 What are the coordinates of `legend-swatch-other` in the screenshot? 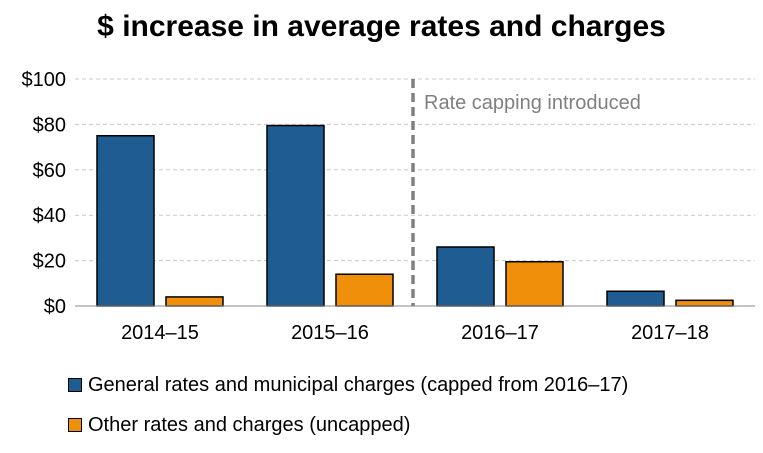 It's located at (75, 425).